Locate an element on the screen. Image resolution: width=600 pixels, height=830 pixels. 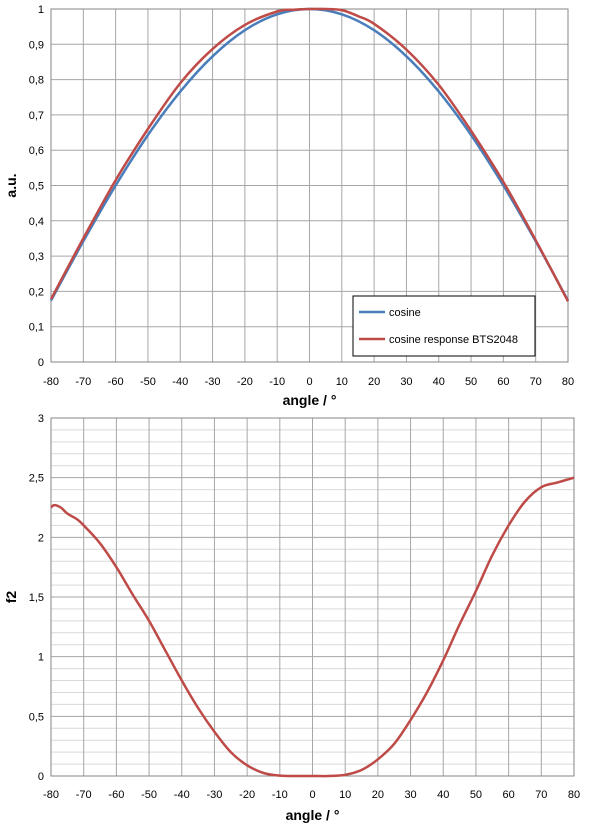
legend: cosine cosine response BTS2048 is located at coordinates (444, 326).